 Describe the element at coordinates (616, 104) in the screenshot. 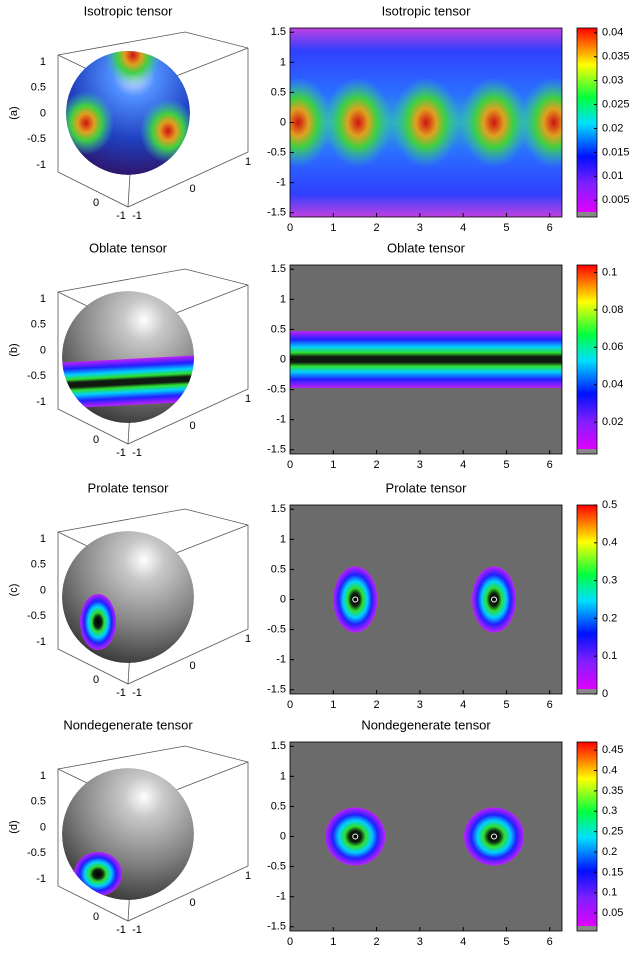

I see `colorbar-tick-label: 0.025` at that location.